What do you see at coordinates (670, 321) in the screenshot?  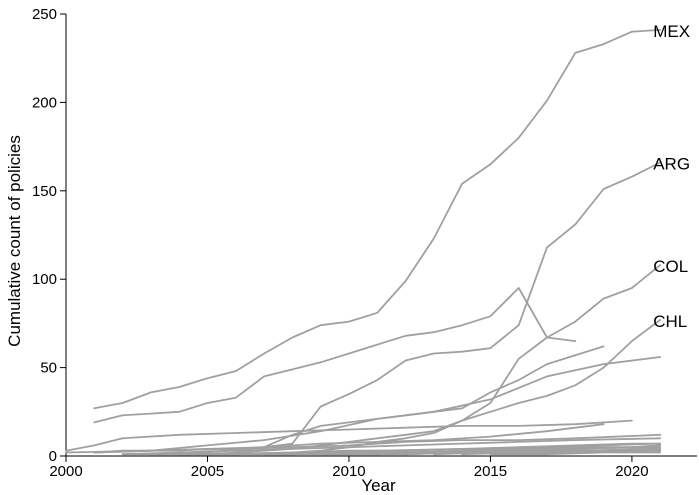 I see `series-label-chl: CHL` at bounding box center [670, 321].